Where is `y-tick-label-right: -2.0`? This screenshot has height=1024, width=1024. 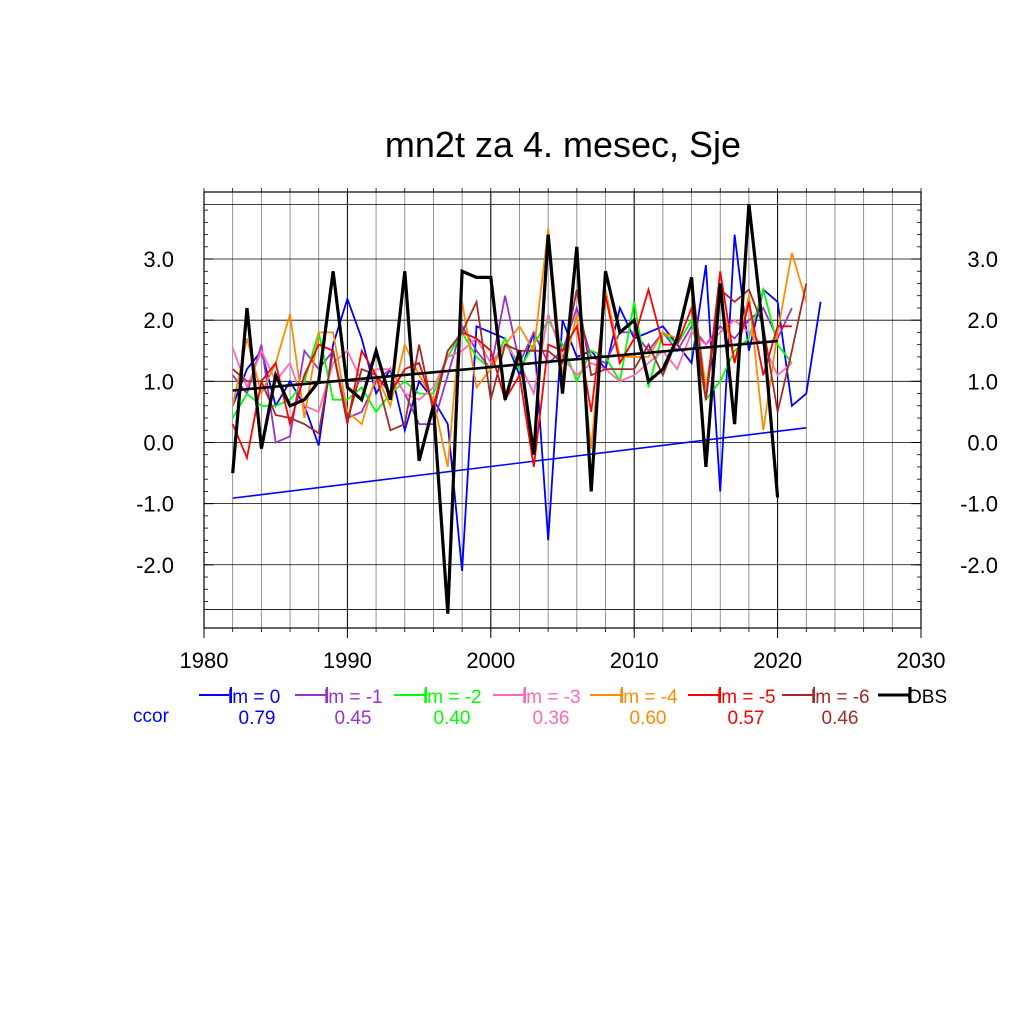 y-tick-label-right: -2.0 is located at coordinates (979, 565).